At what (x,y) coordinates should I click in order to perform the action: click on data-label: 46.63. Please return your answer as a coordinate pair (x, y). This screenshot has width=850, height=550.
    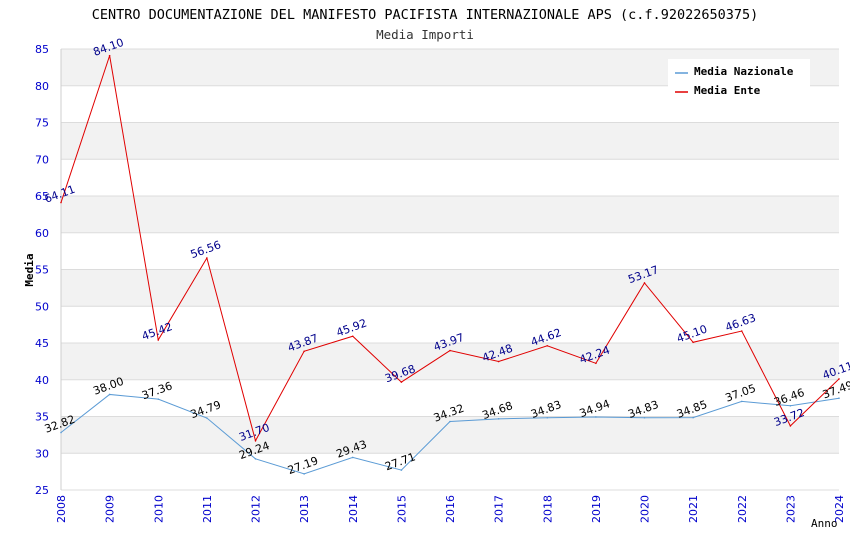
    Looking at the image, I should click on (741, 322).